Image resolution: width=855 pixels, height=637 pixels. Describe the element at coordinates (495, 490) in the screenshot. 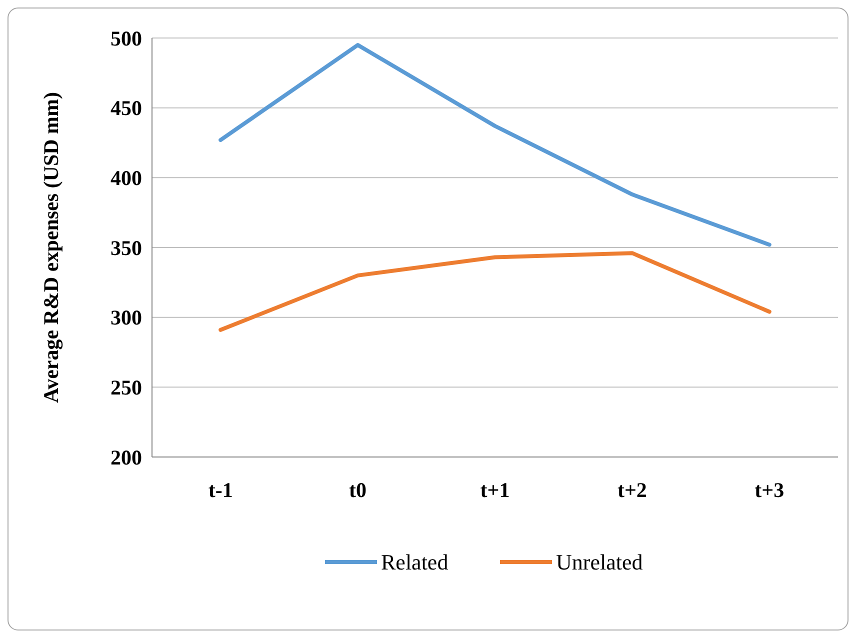

I see `x-tick-label: t+1` at that location.